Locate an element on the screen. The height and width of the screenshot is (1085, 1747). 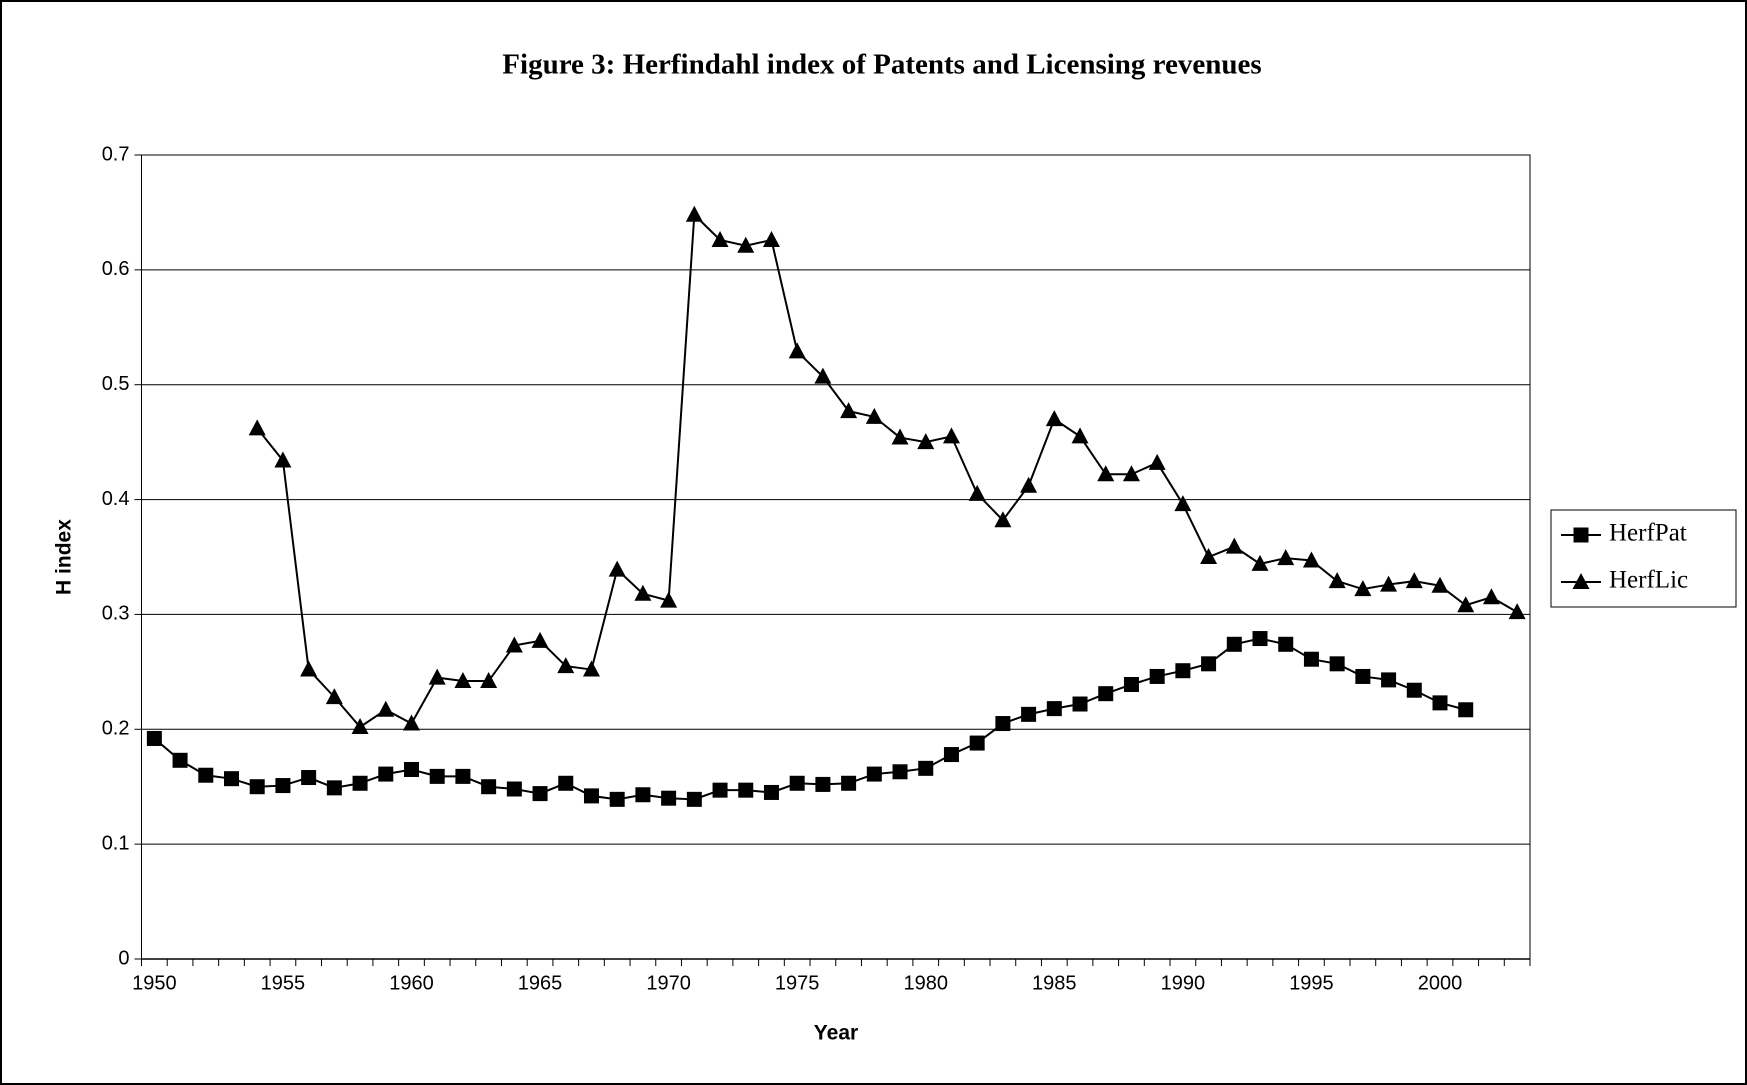
series-line is located at coordinates (809, 719).